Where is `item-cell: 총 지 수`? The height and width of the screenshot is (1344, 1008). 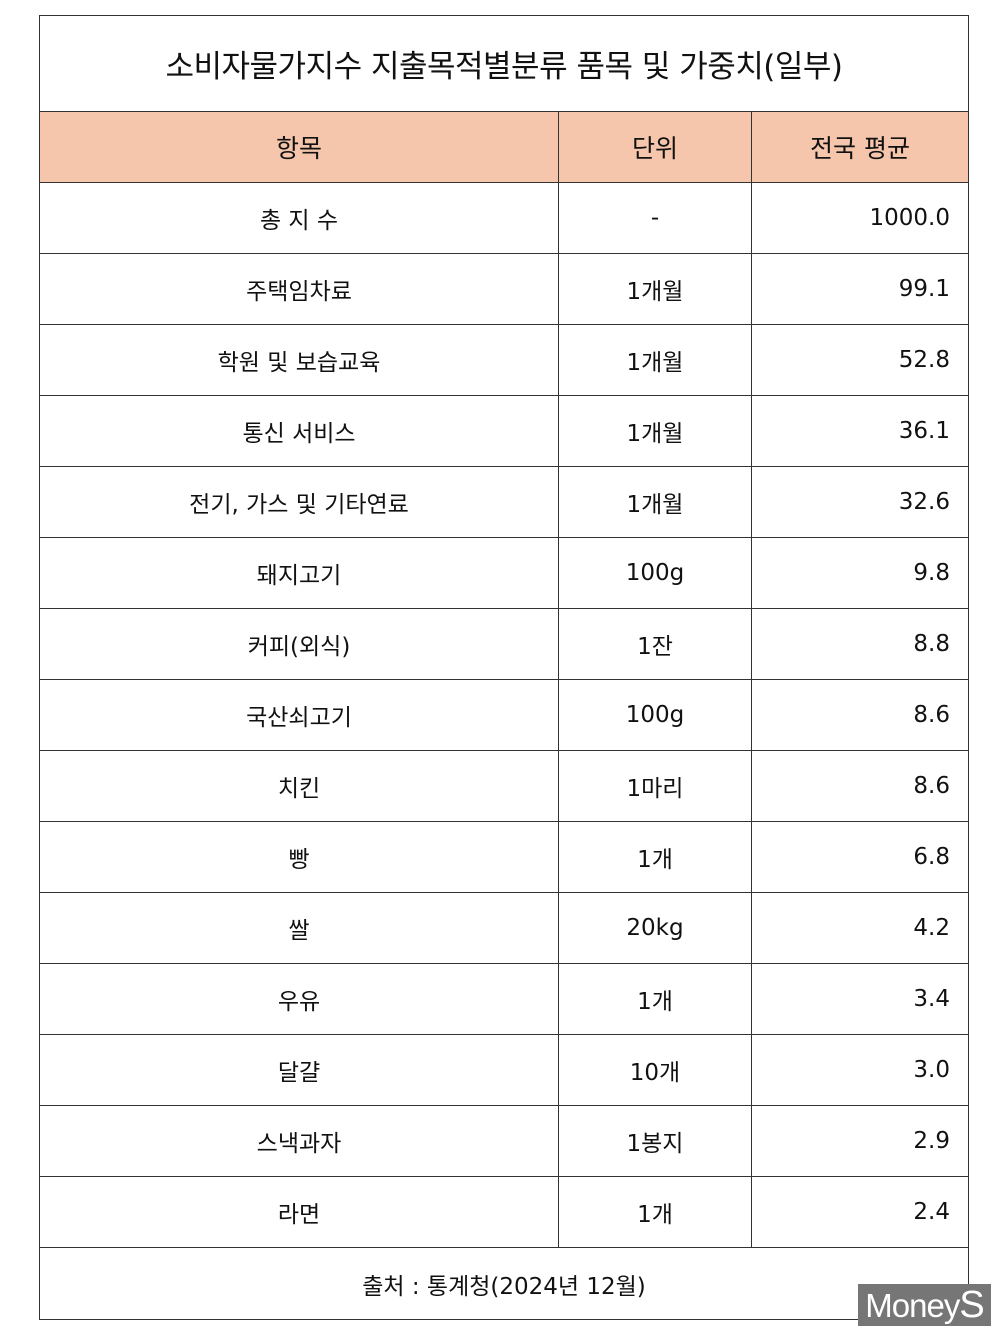 item-cell: 총 지 수 is located at coordinates (299, 218).